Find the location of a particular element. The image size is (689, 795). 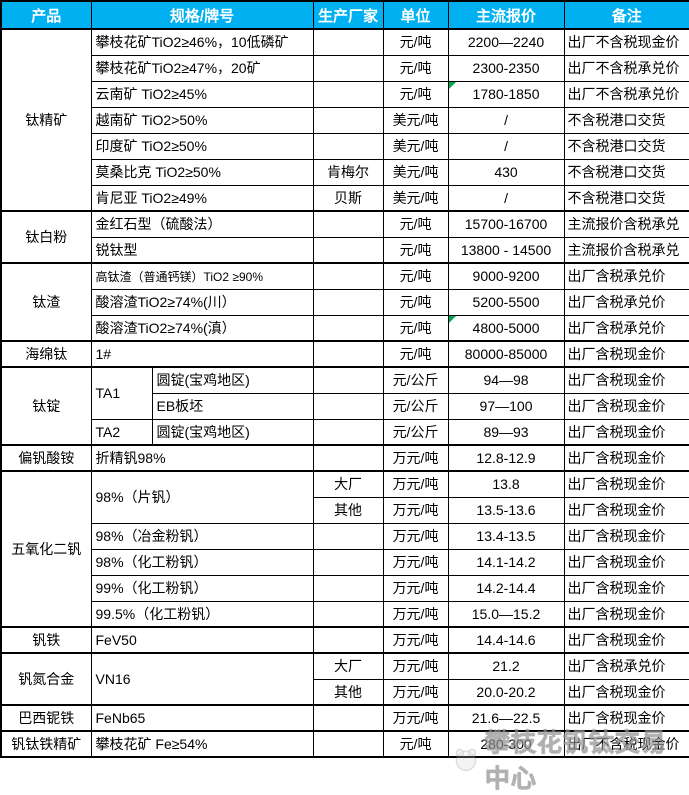

table-row: 钒钛铁精矿 攀枝花矿 Fe≥54% 元/吨 280-300 出厂不含税现金价 is located at coordinates (344, 744).